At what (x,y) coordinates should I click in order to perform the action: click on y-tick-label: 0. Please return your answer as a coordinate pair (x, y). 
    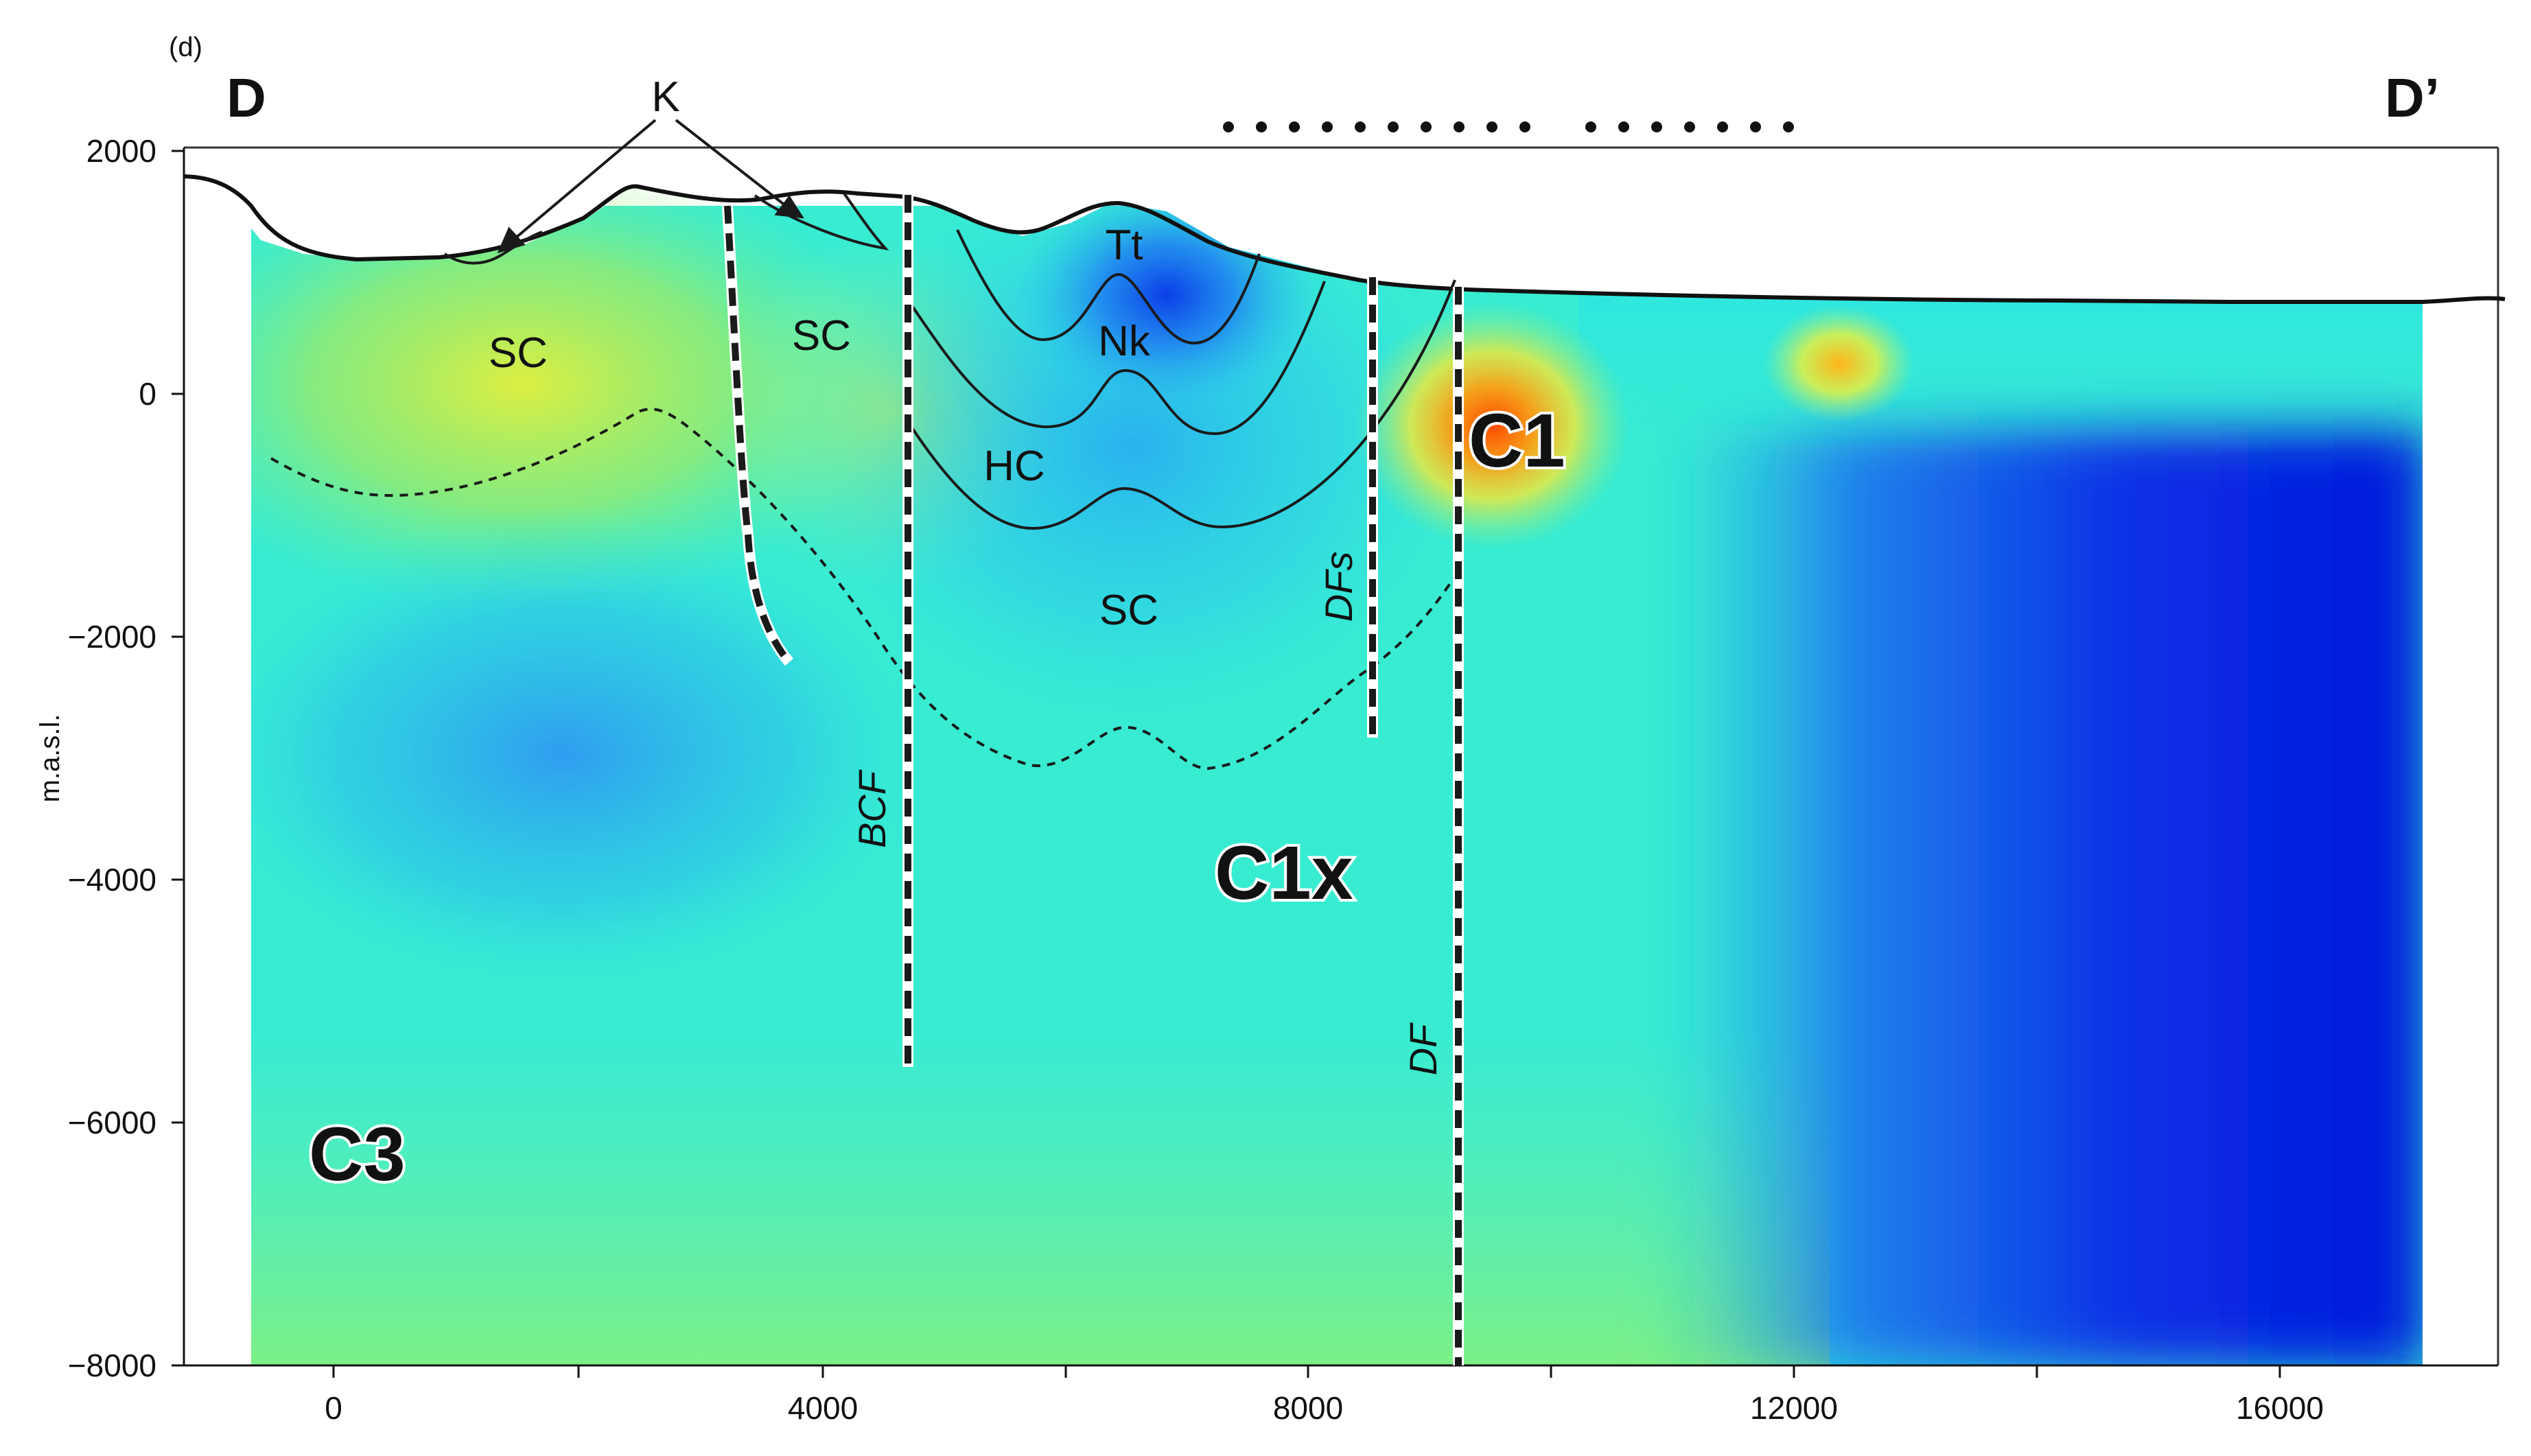
    Looking at the image, I should click on (147, 394).